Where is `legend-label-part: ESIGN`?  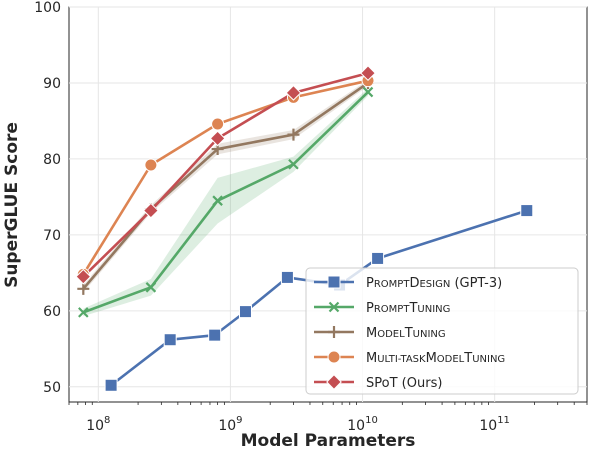
legend-label-part: ESIGN is located at coordinates (434, 284).